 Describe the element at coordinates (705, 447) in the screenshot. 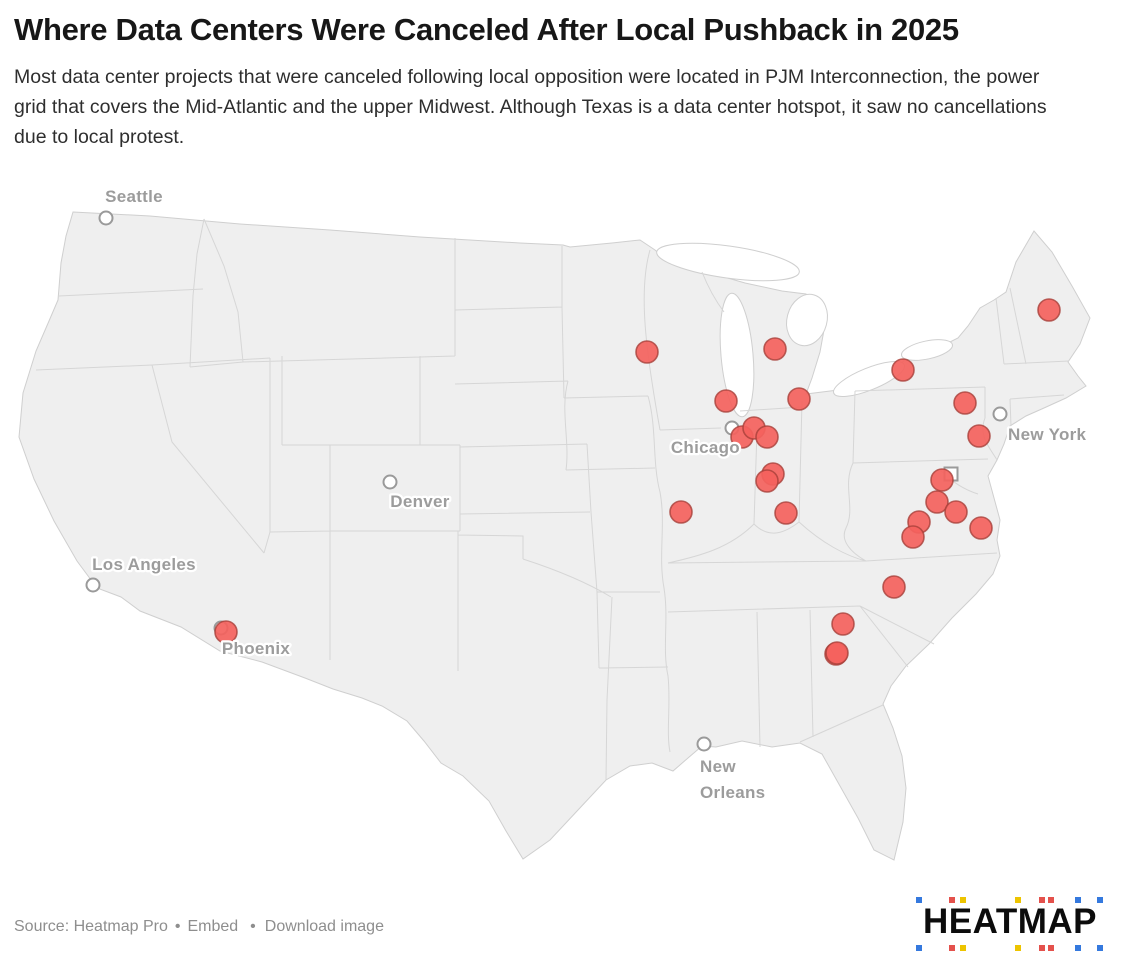

I see `city-label-chicago: Chicago` at that location.